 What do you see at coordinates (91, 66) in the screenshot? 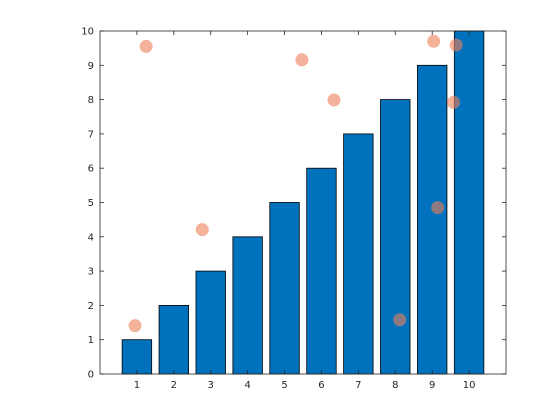
I see `y-tick-label-9: 9` at bounding box center [91, 66].